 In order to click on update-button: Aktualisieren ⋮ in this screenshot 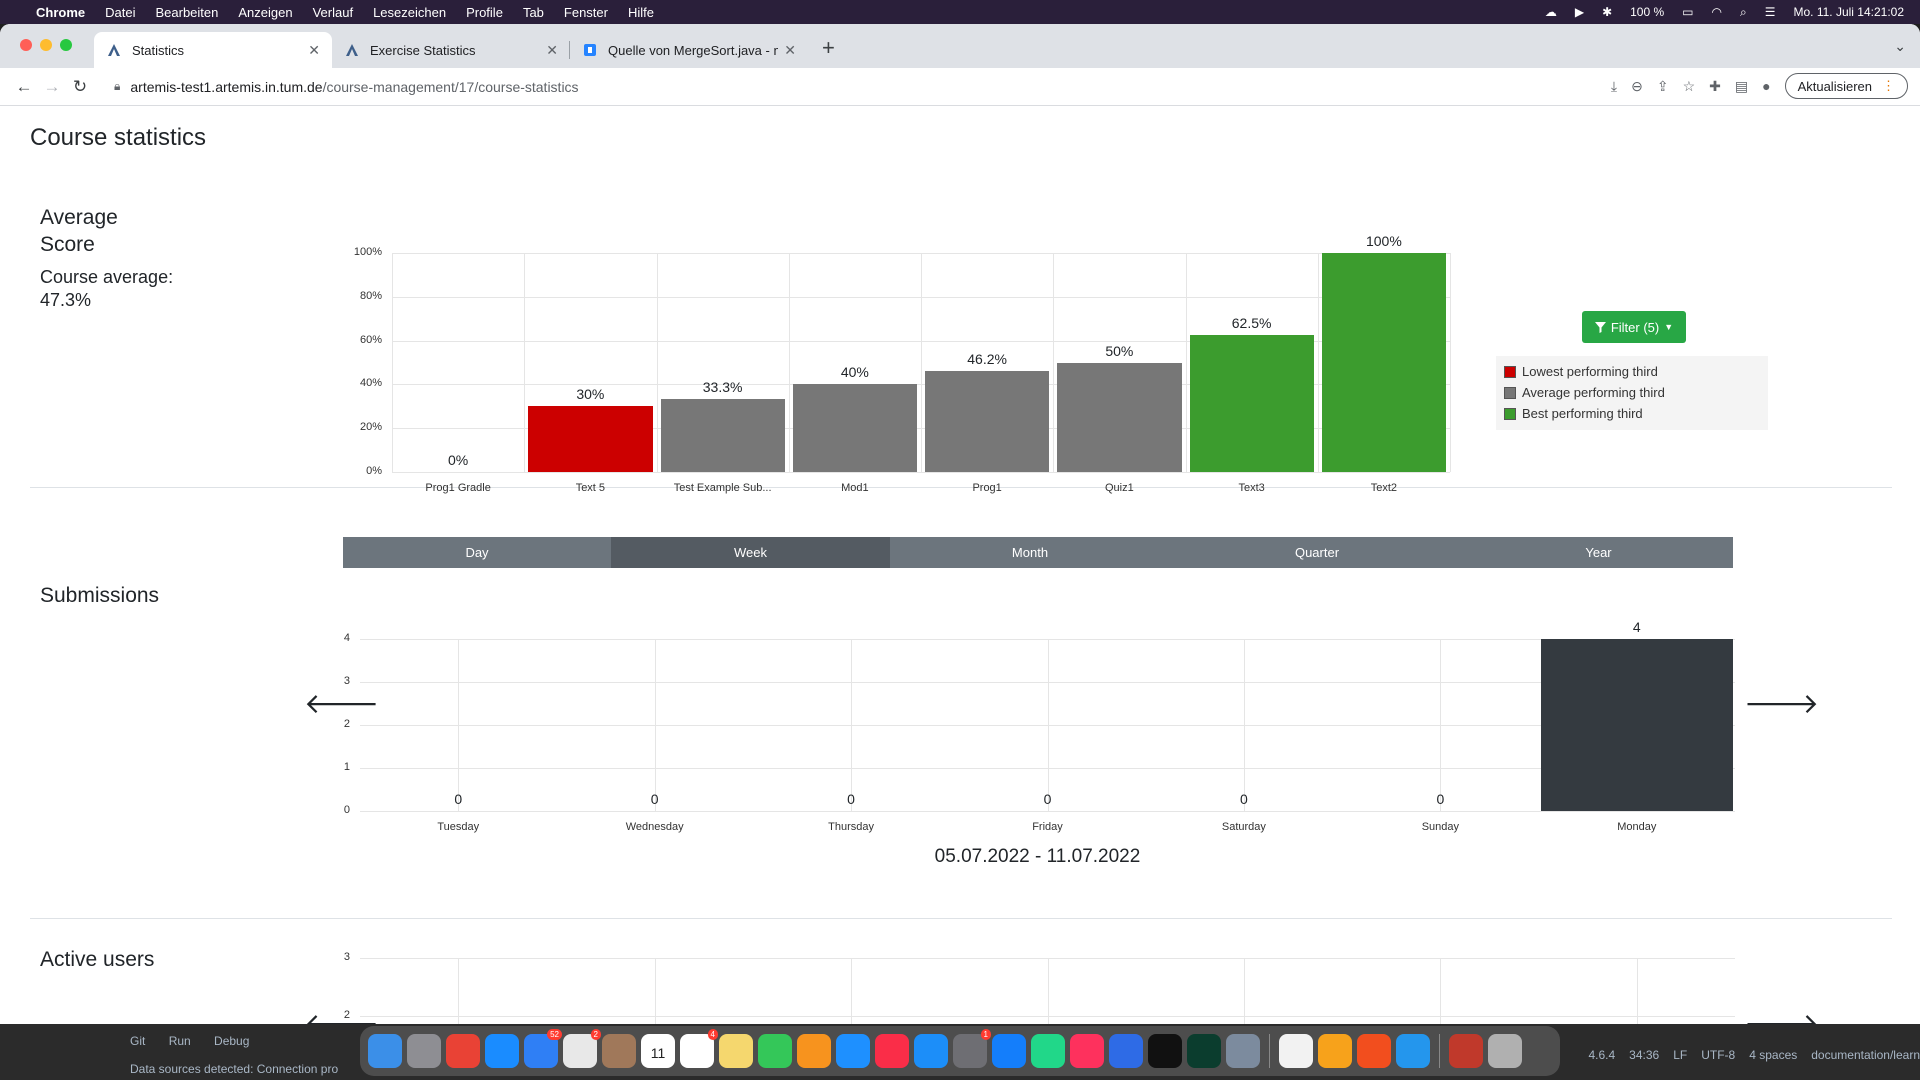, I will do `click(1846, 86)`.